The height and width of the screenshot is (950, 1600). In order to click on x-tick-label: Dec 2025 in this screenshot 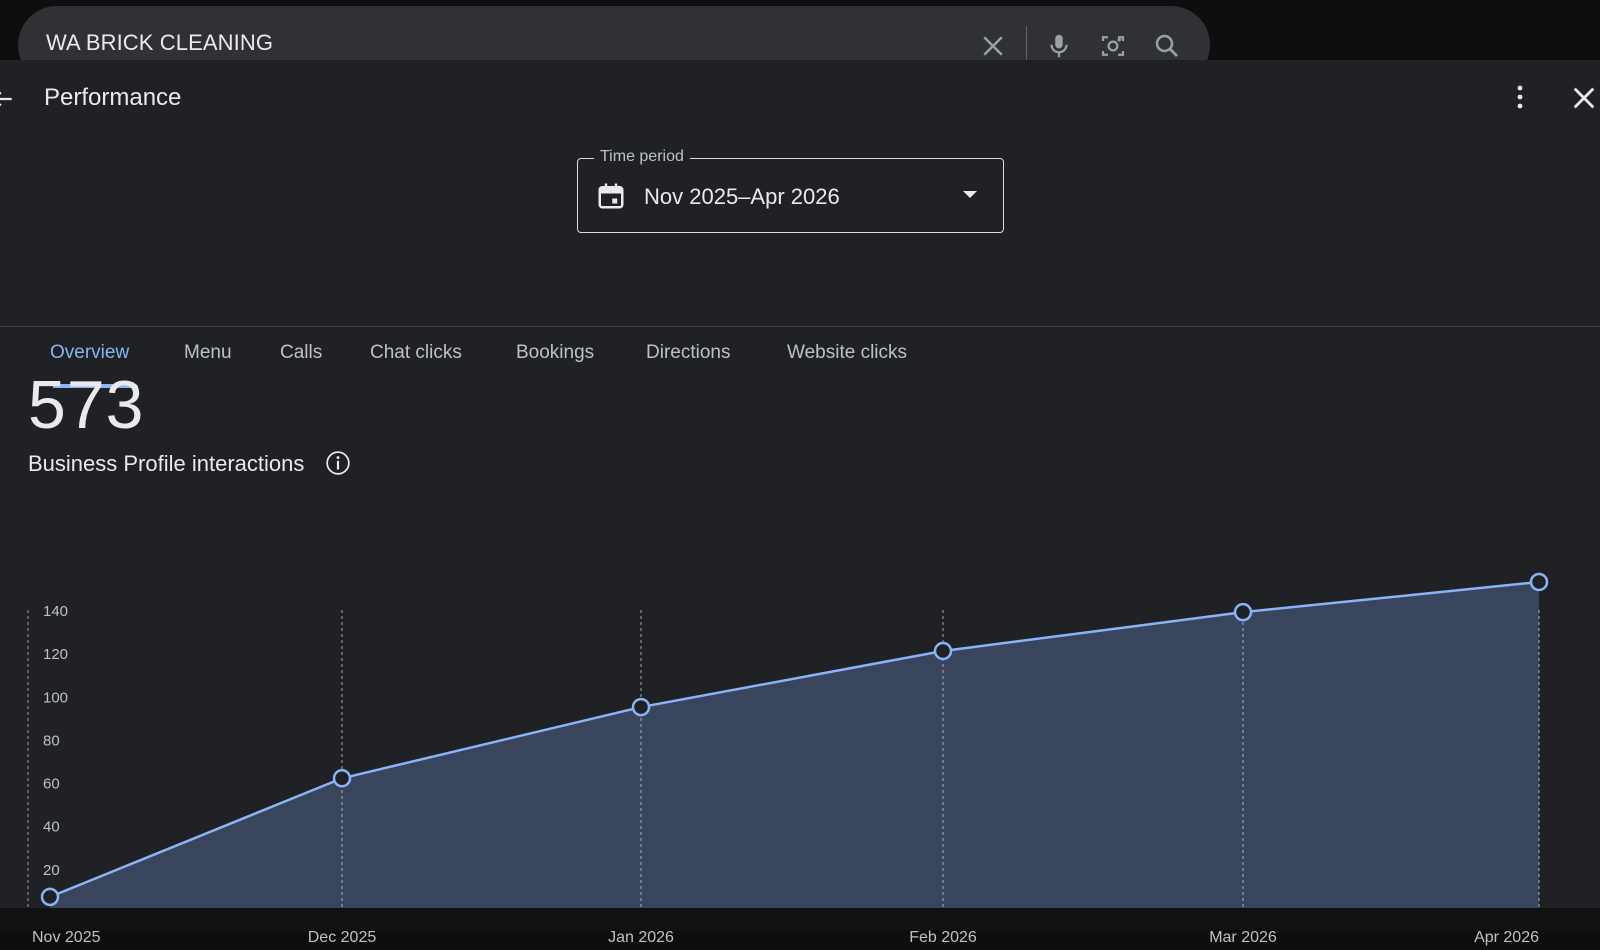, I will do `click(342, 937)`.